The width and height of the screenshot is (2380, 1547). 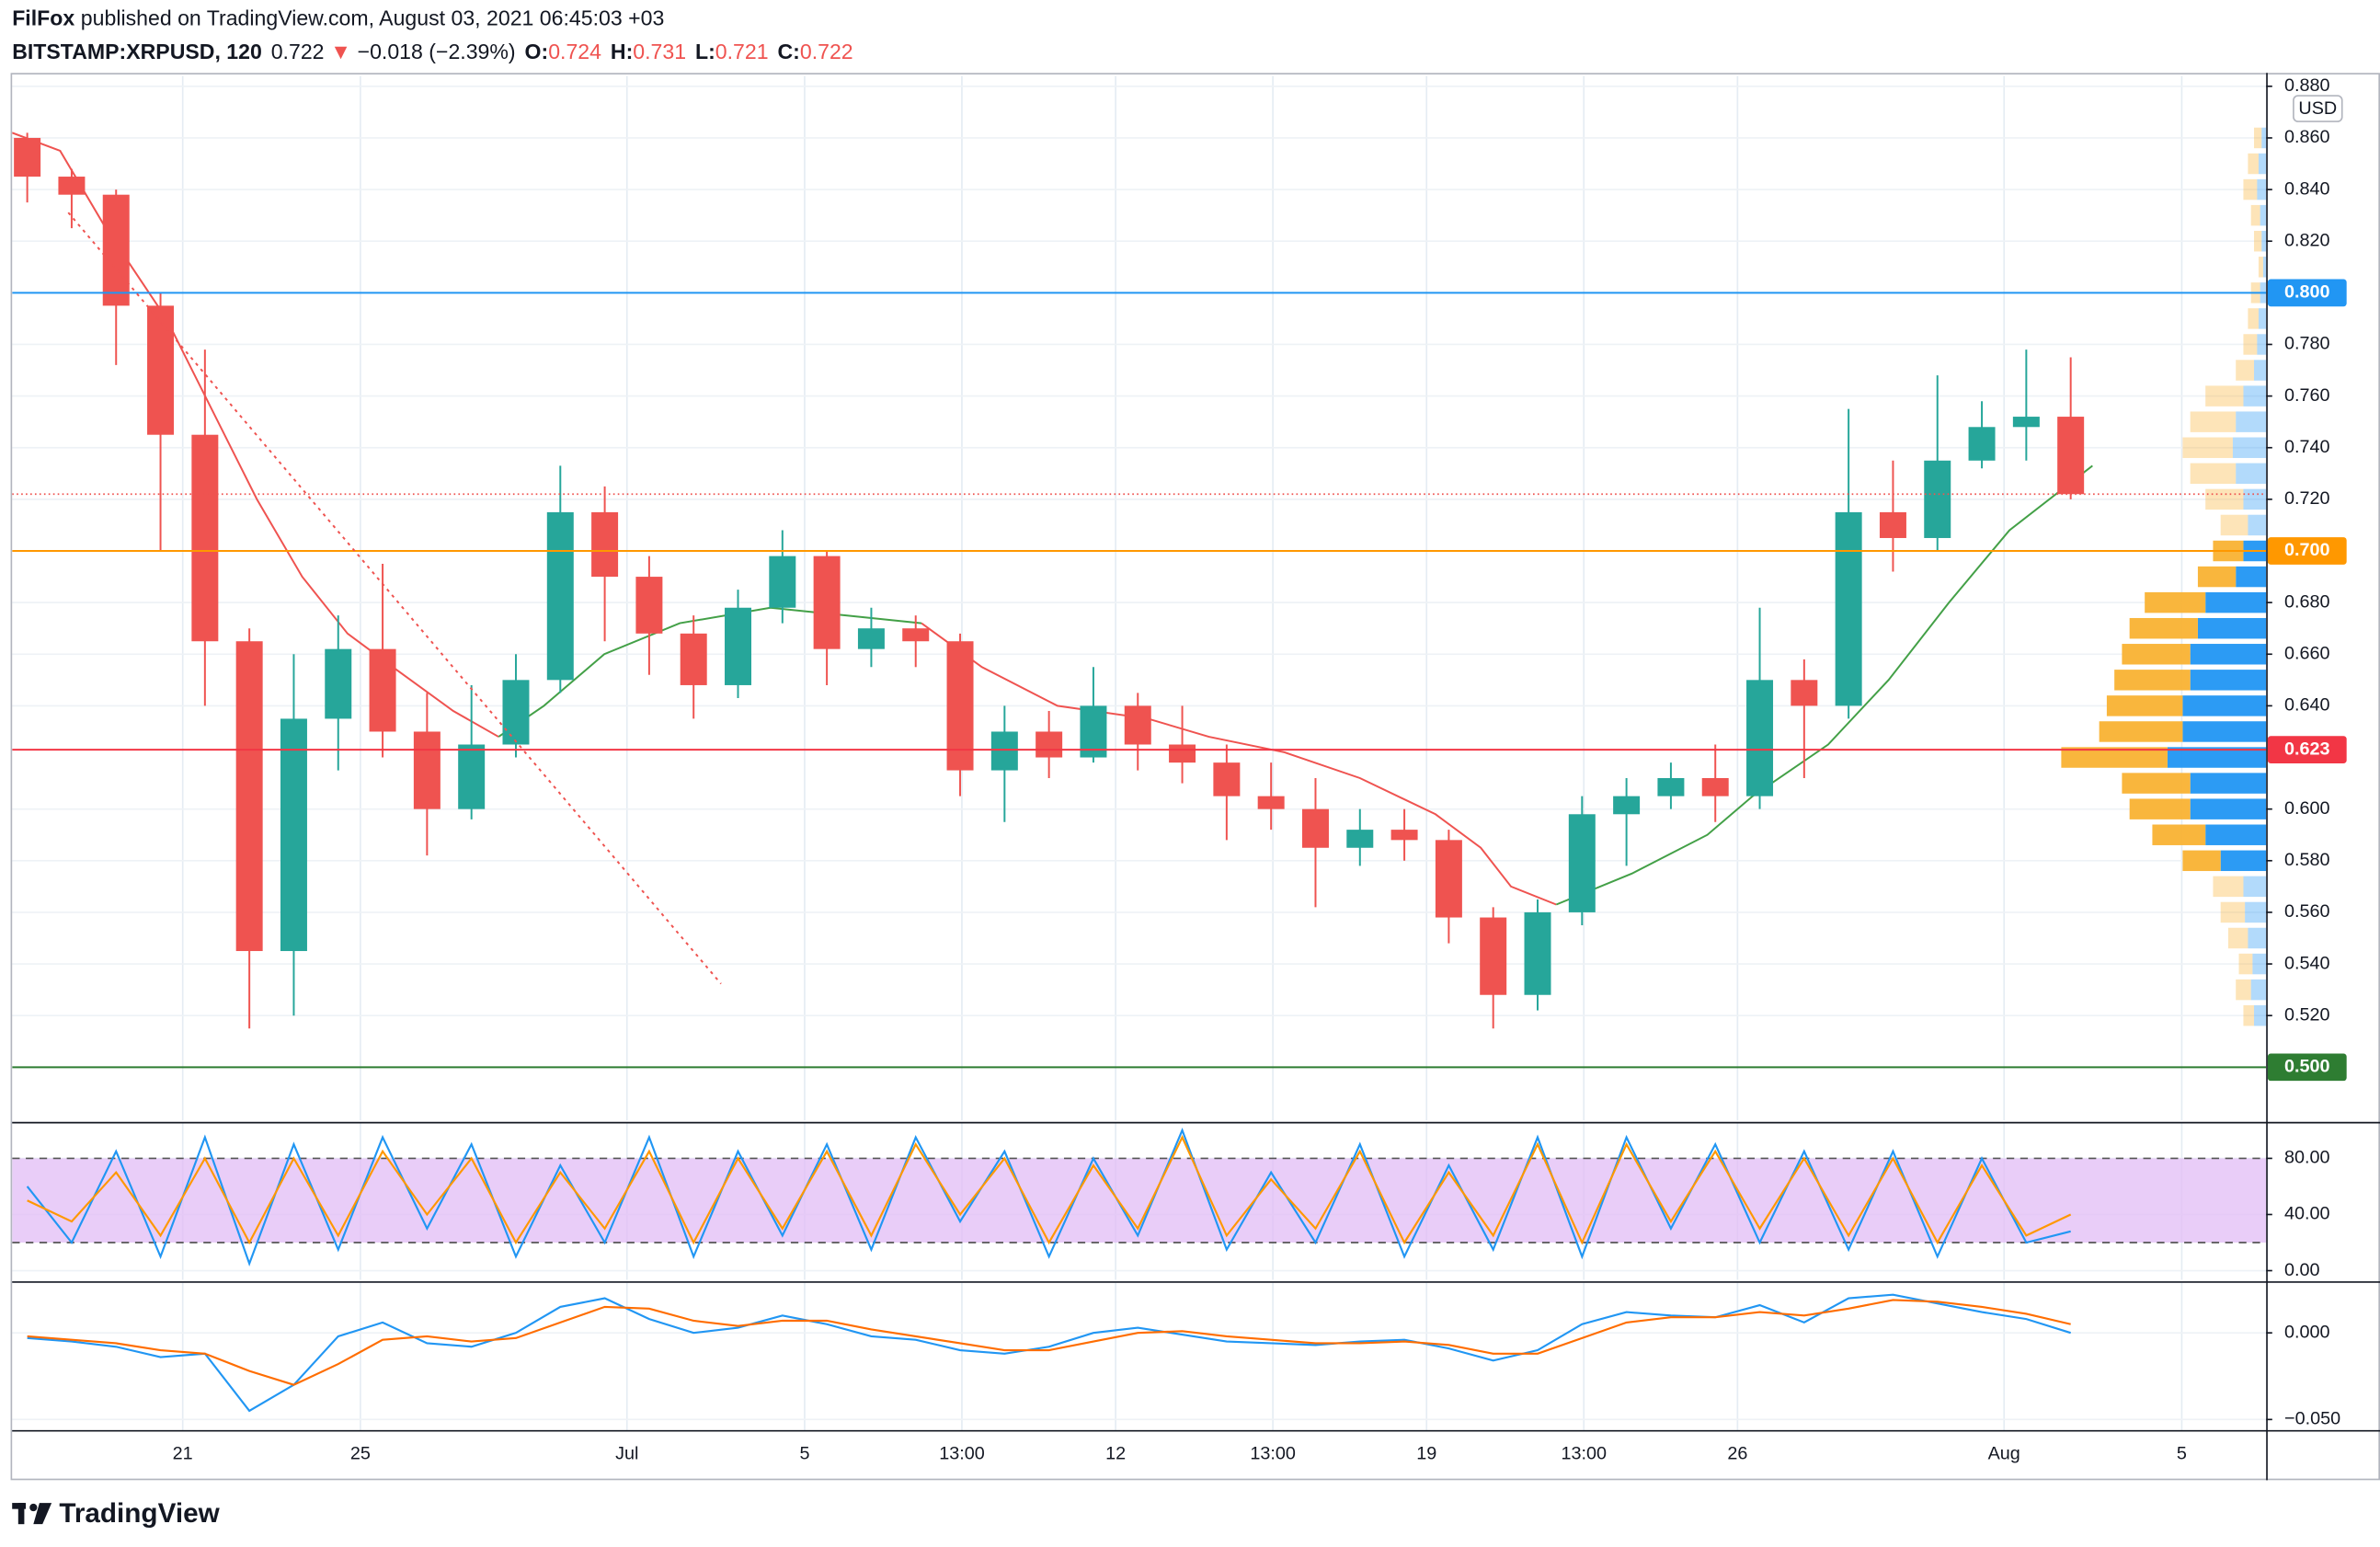 What do you see at coordinates (705, 51) in the screenshot?
I see `ohlc-label: L:` at bounding box center [705, 51].